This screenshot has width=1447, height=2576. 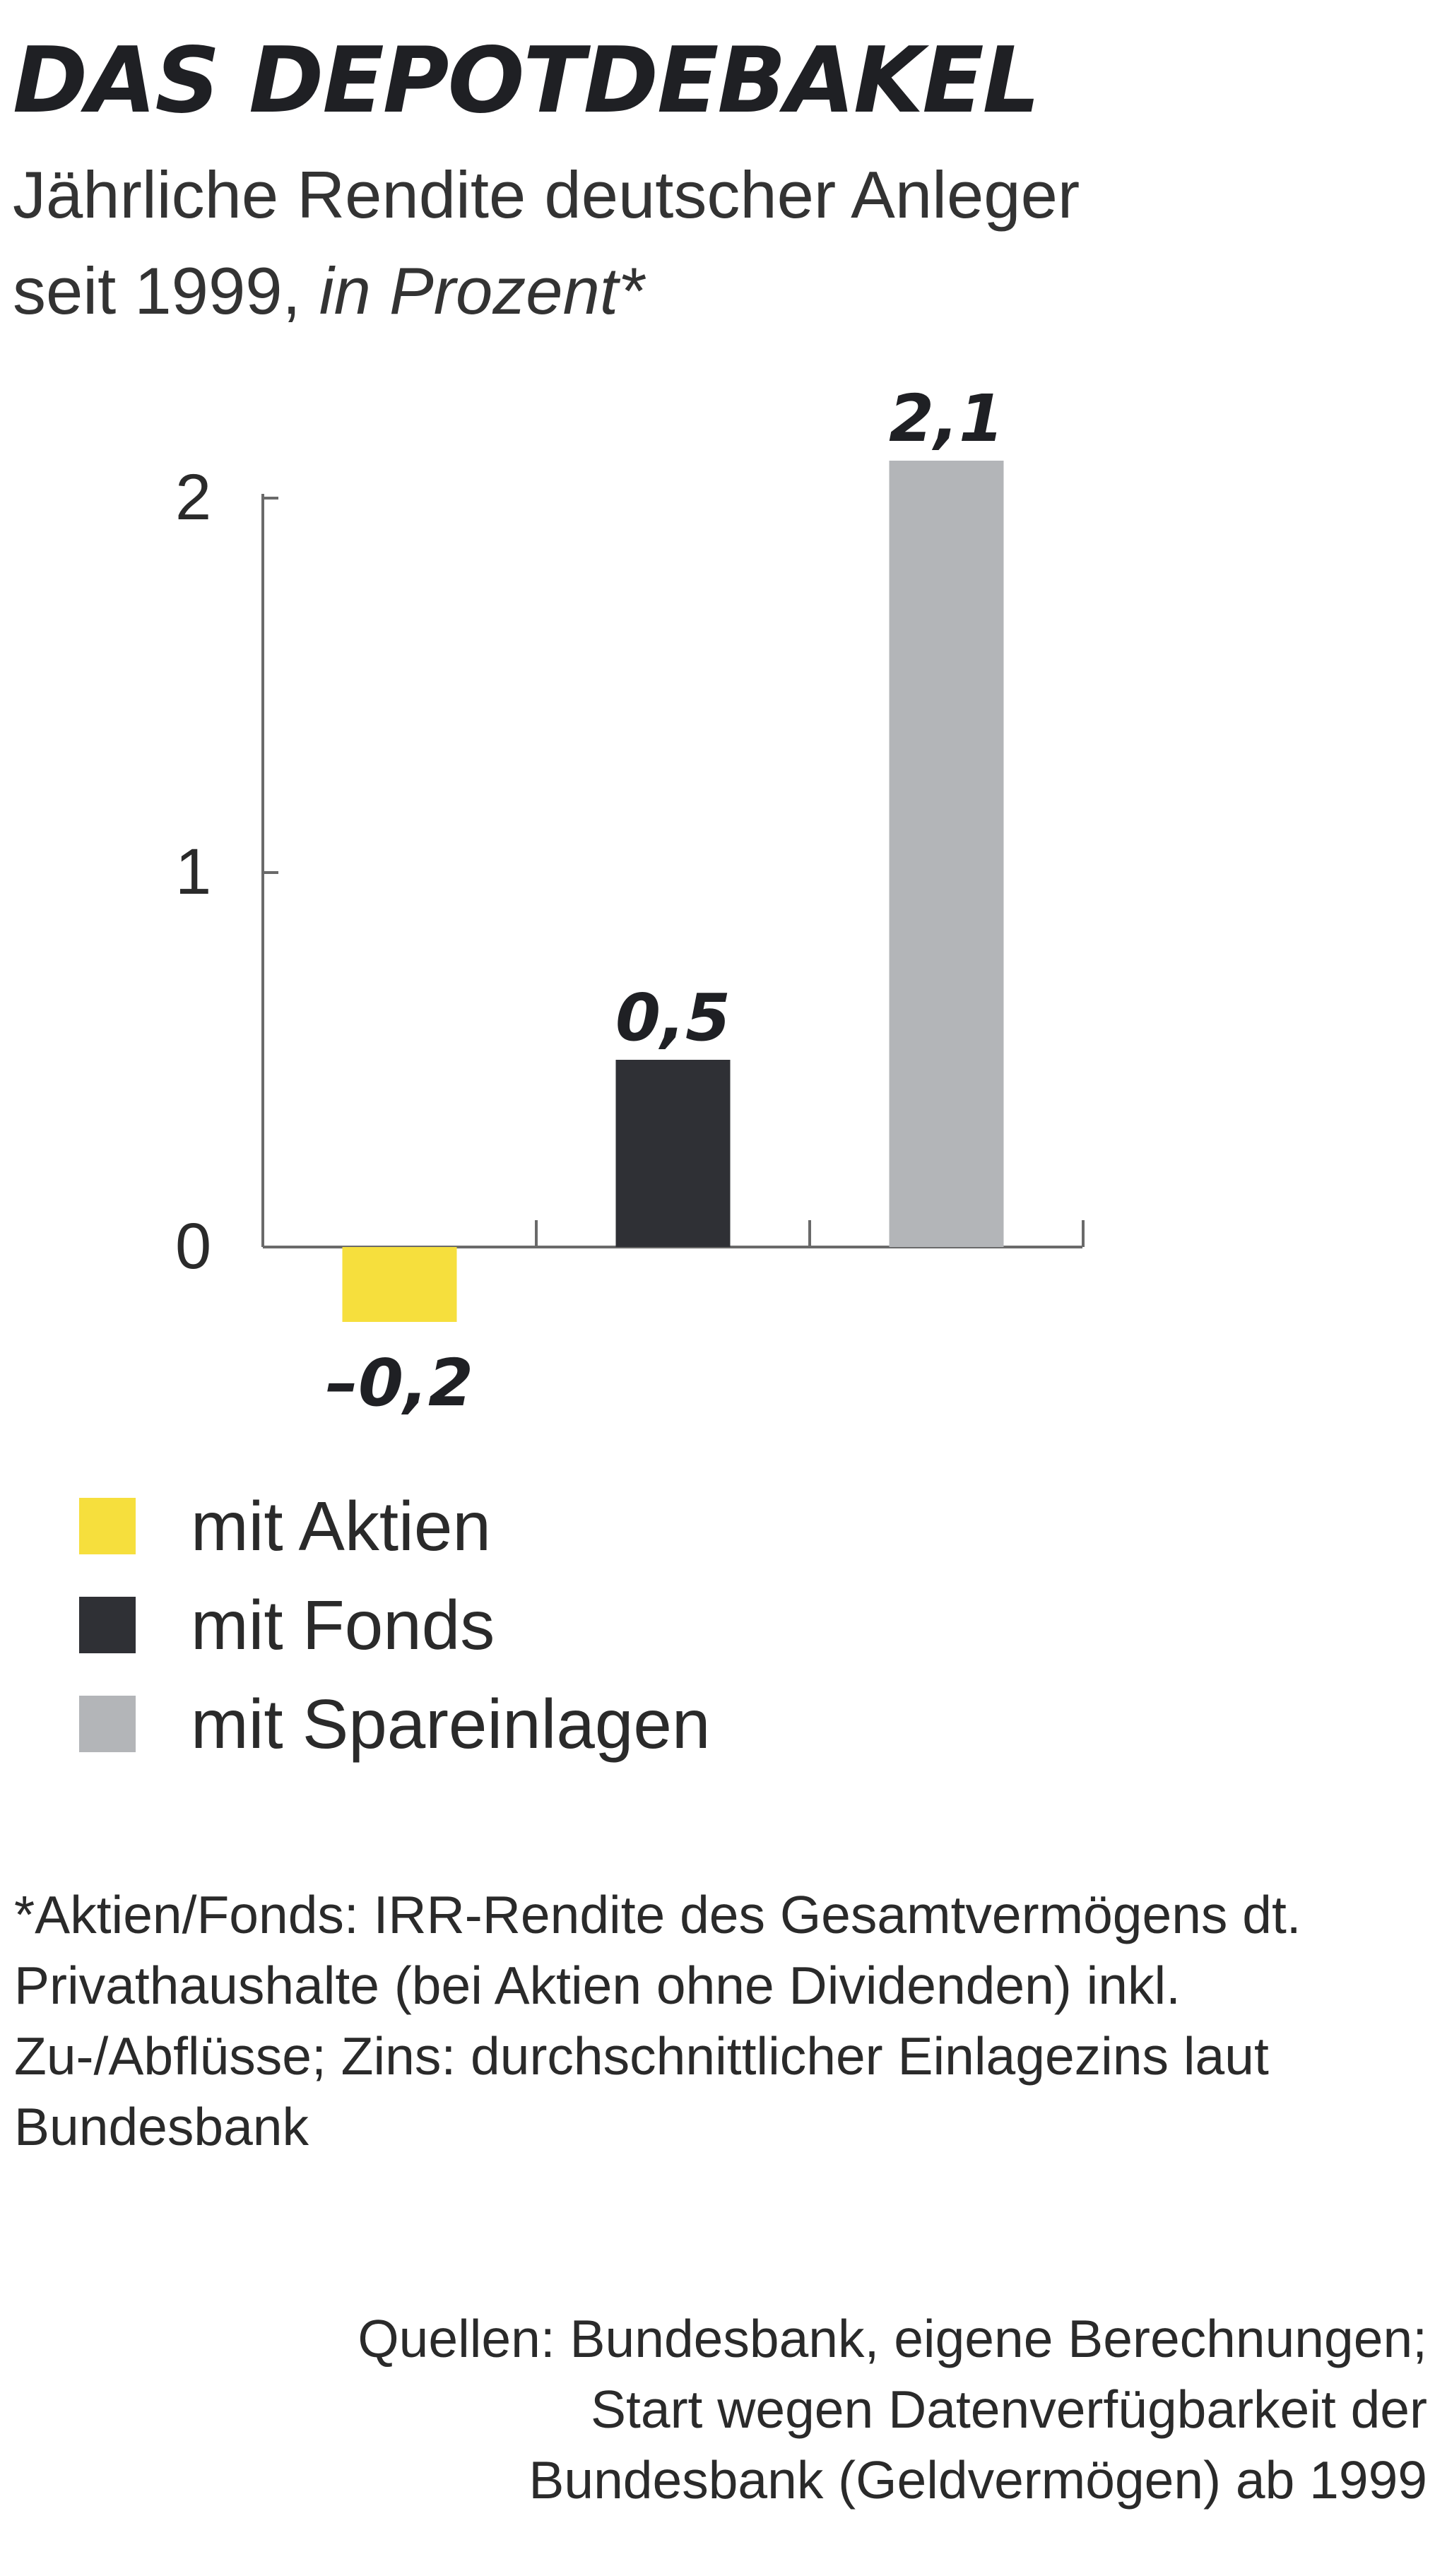 I want to click on legend-item-spareinlagen: mit Spareinlagen, so click(x=394, y=1723).